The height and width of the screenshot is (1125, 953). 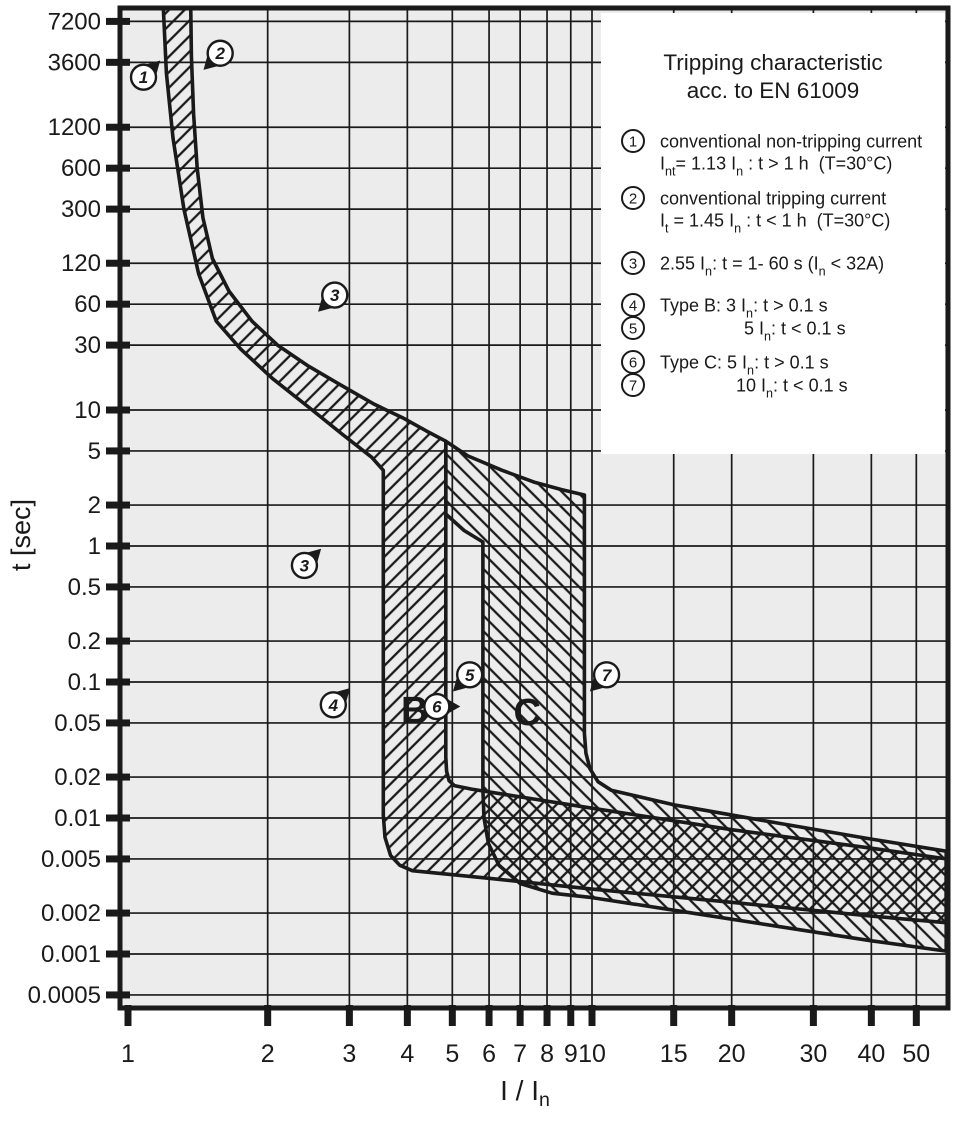 What do you see at coordinates (94, 451) in the screenshot?
I see `y-tick-label: 5` at bounding box center [94, 451].